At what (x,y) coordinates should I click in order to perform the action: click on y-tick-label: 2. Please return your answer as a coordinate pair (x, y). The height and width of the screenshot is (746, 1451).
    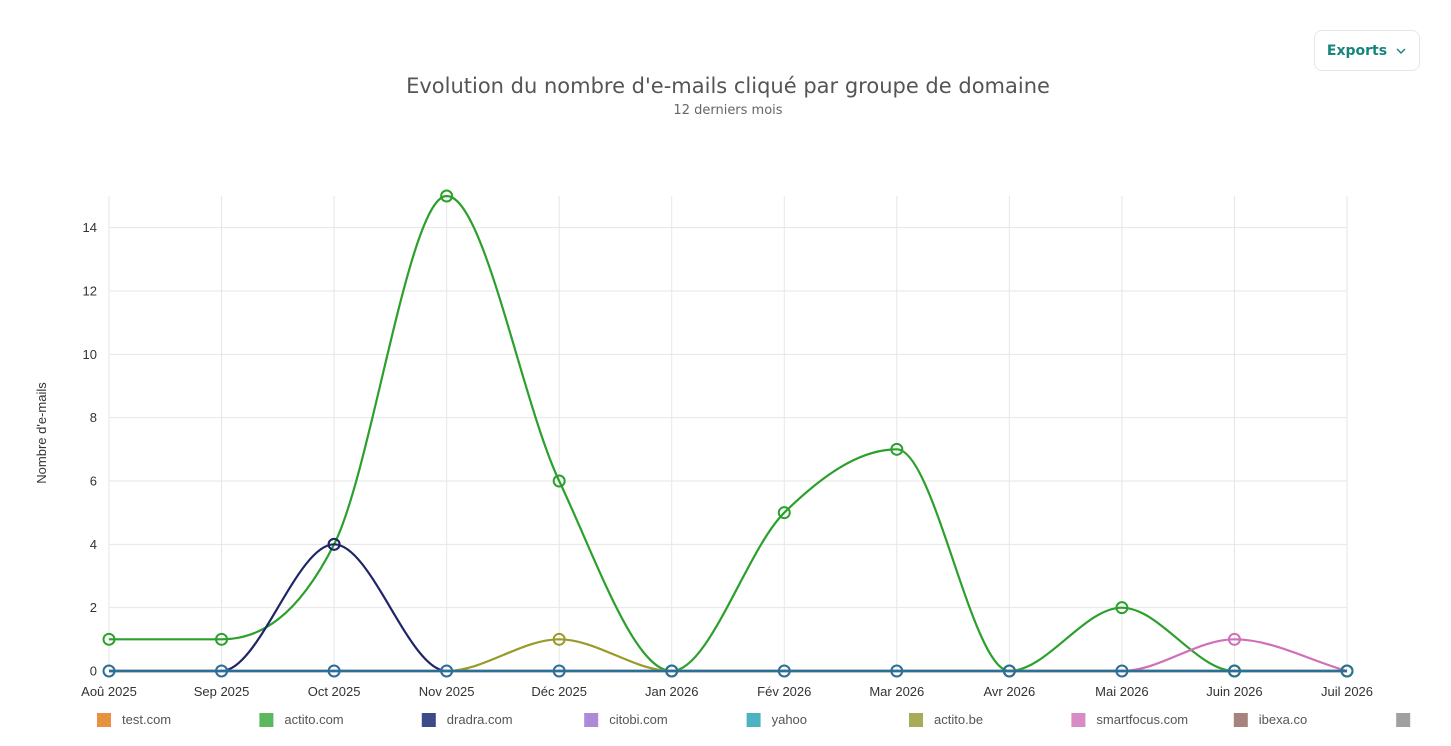
    Looking at the image, I should click on (93, 607).